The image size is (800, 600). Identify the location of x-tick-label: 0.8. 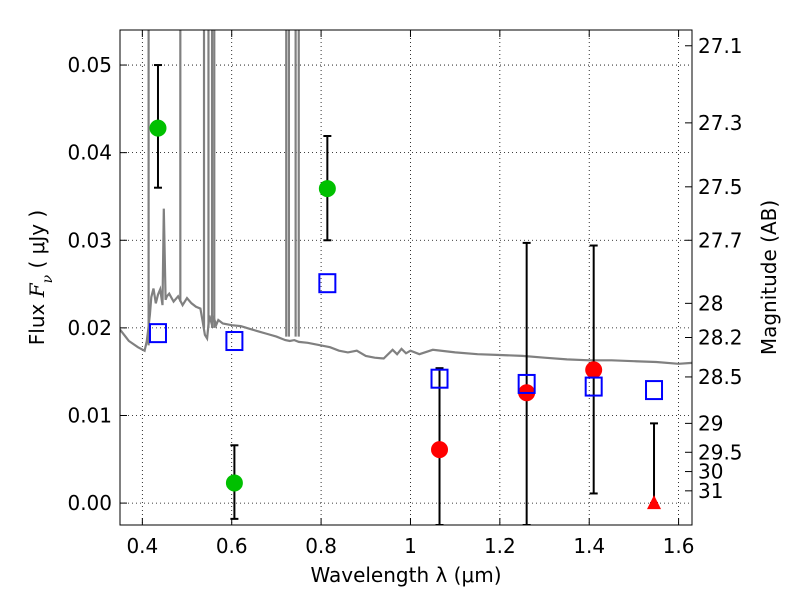
(321, 546).